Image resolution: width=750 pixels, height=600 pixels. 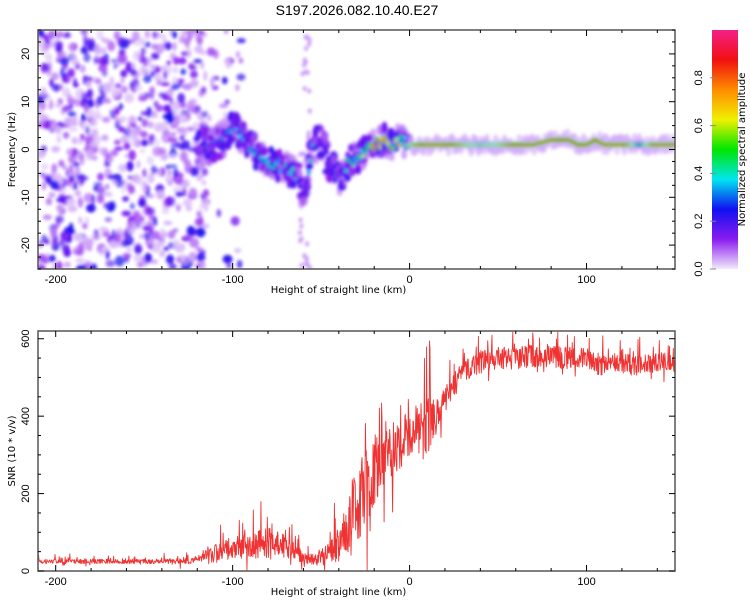 What do you see at coordinates (320, 280) in the screenshot?
I see `spectrogram-x-tick-labels: -200 -100 0 100` at bounding box center [320, 280].